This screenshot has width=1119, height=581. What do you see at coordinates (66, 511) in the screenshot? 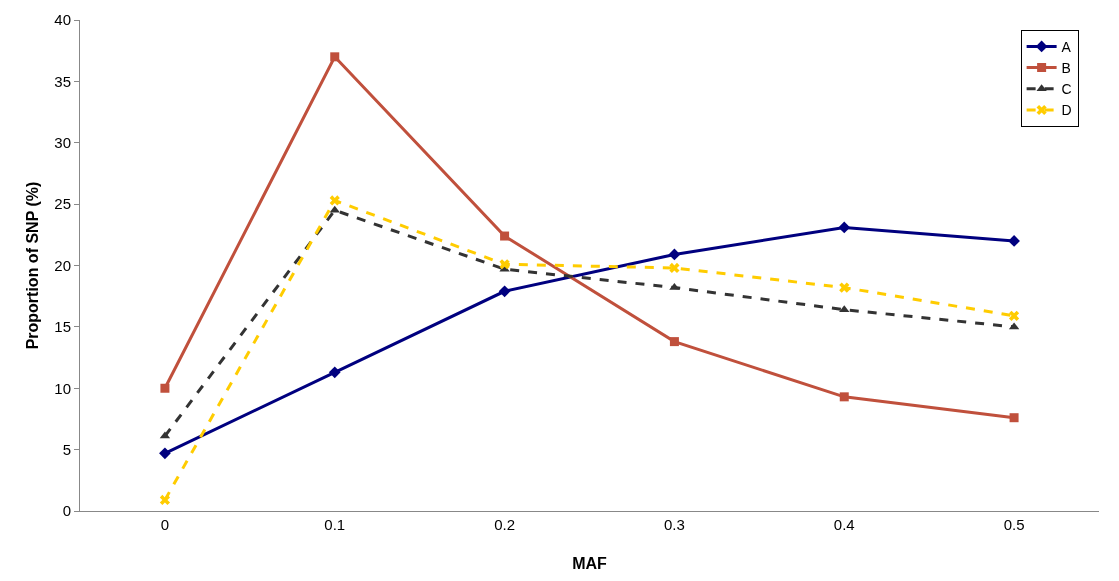
I see `y-tick-label: 0` at bounding box center [66, 511].